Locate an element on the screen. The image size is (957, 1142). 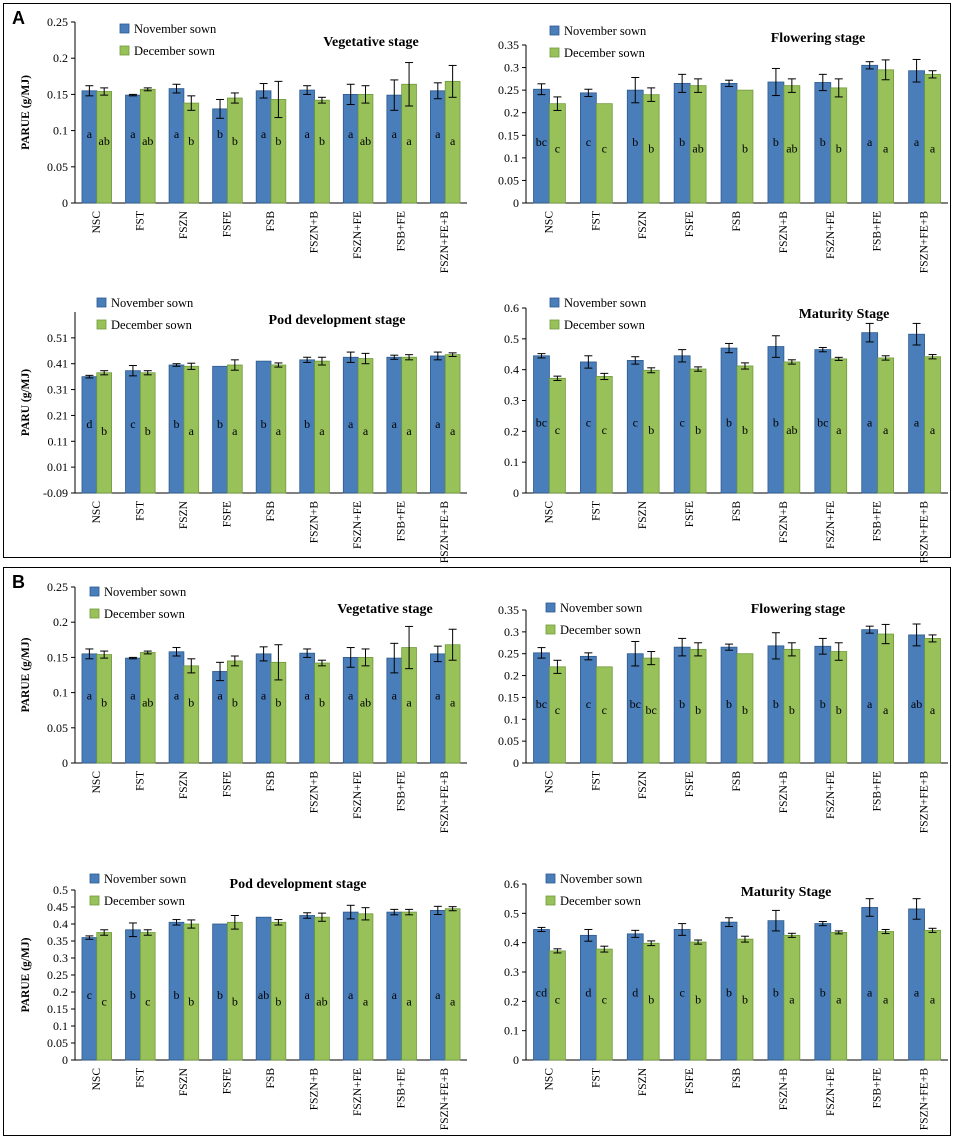
legend-item-december-label: December sown is located at coordinates (152, 325).